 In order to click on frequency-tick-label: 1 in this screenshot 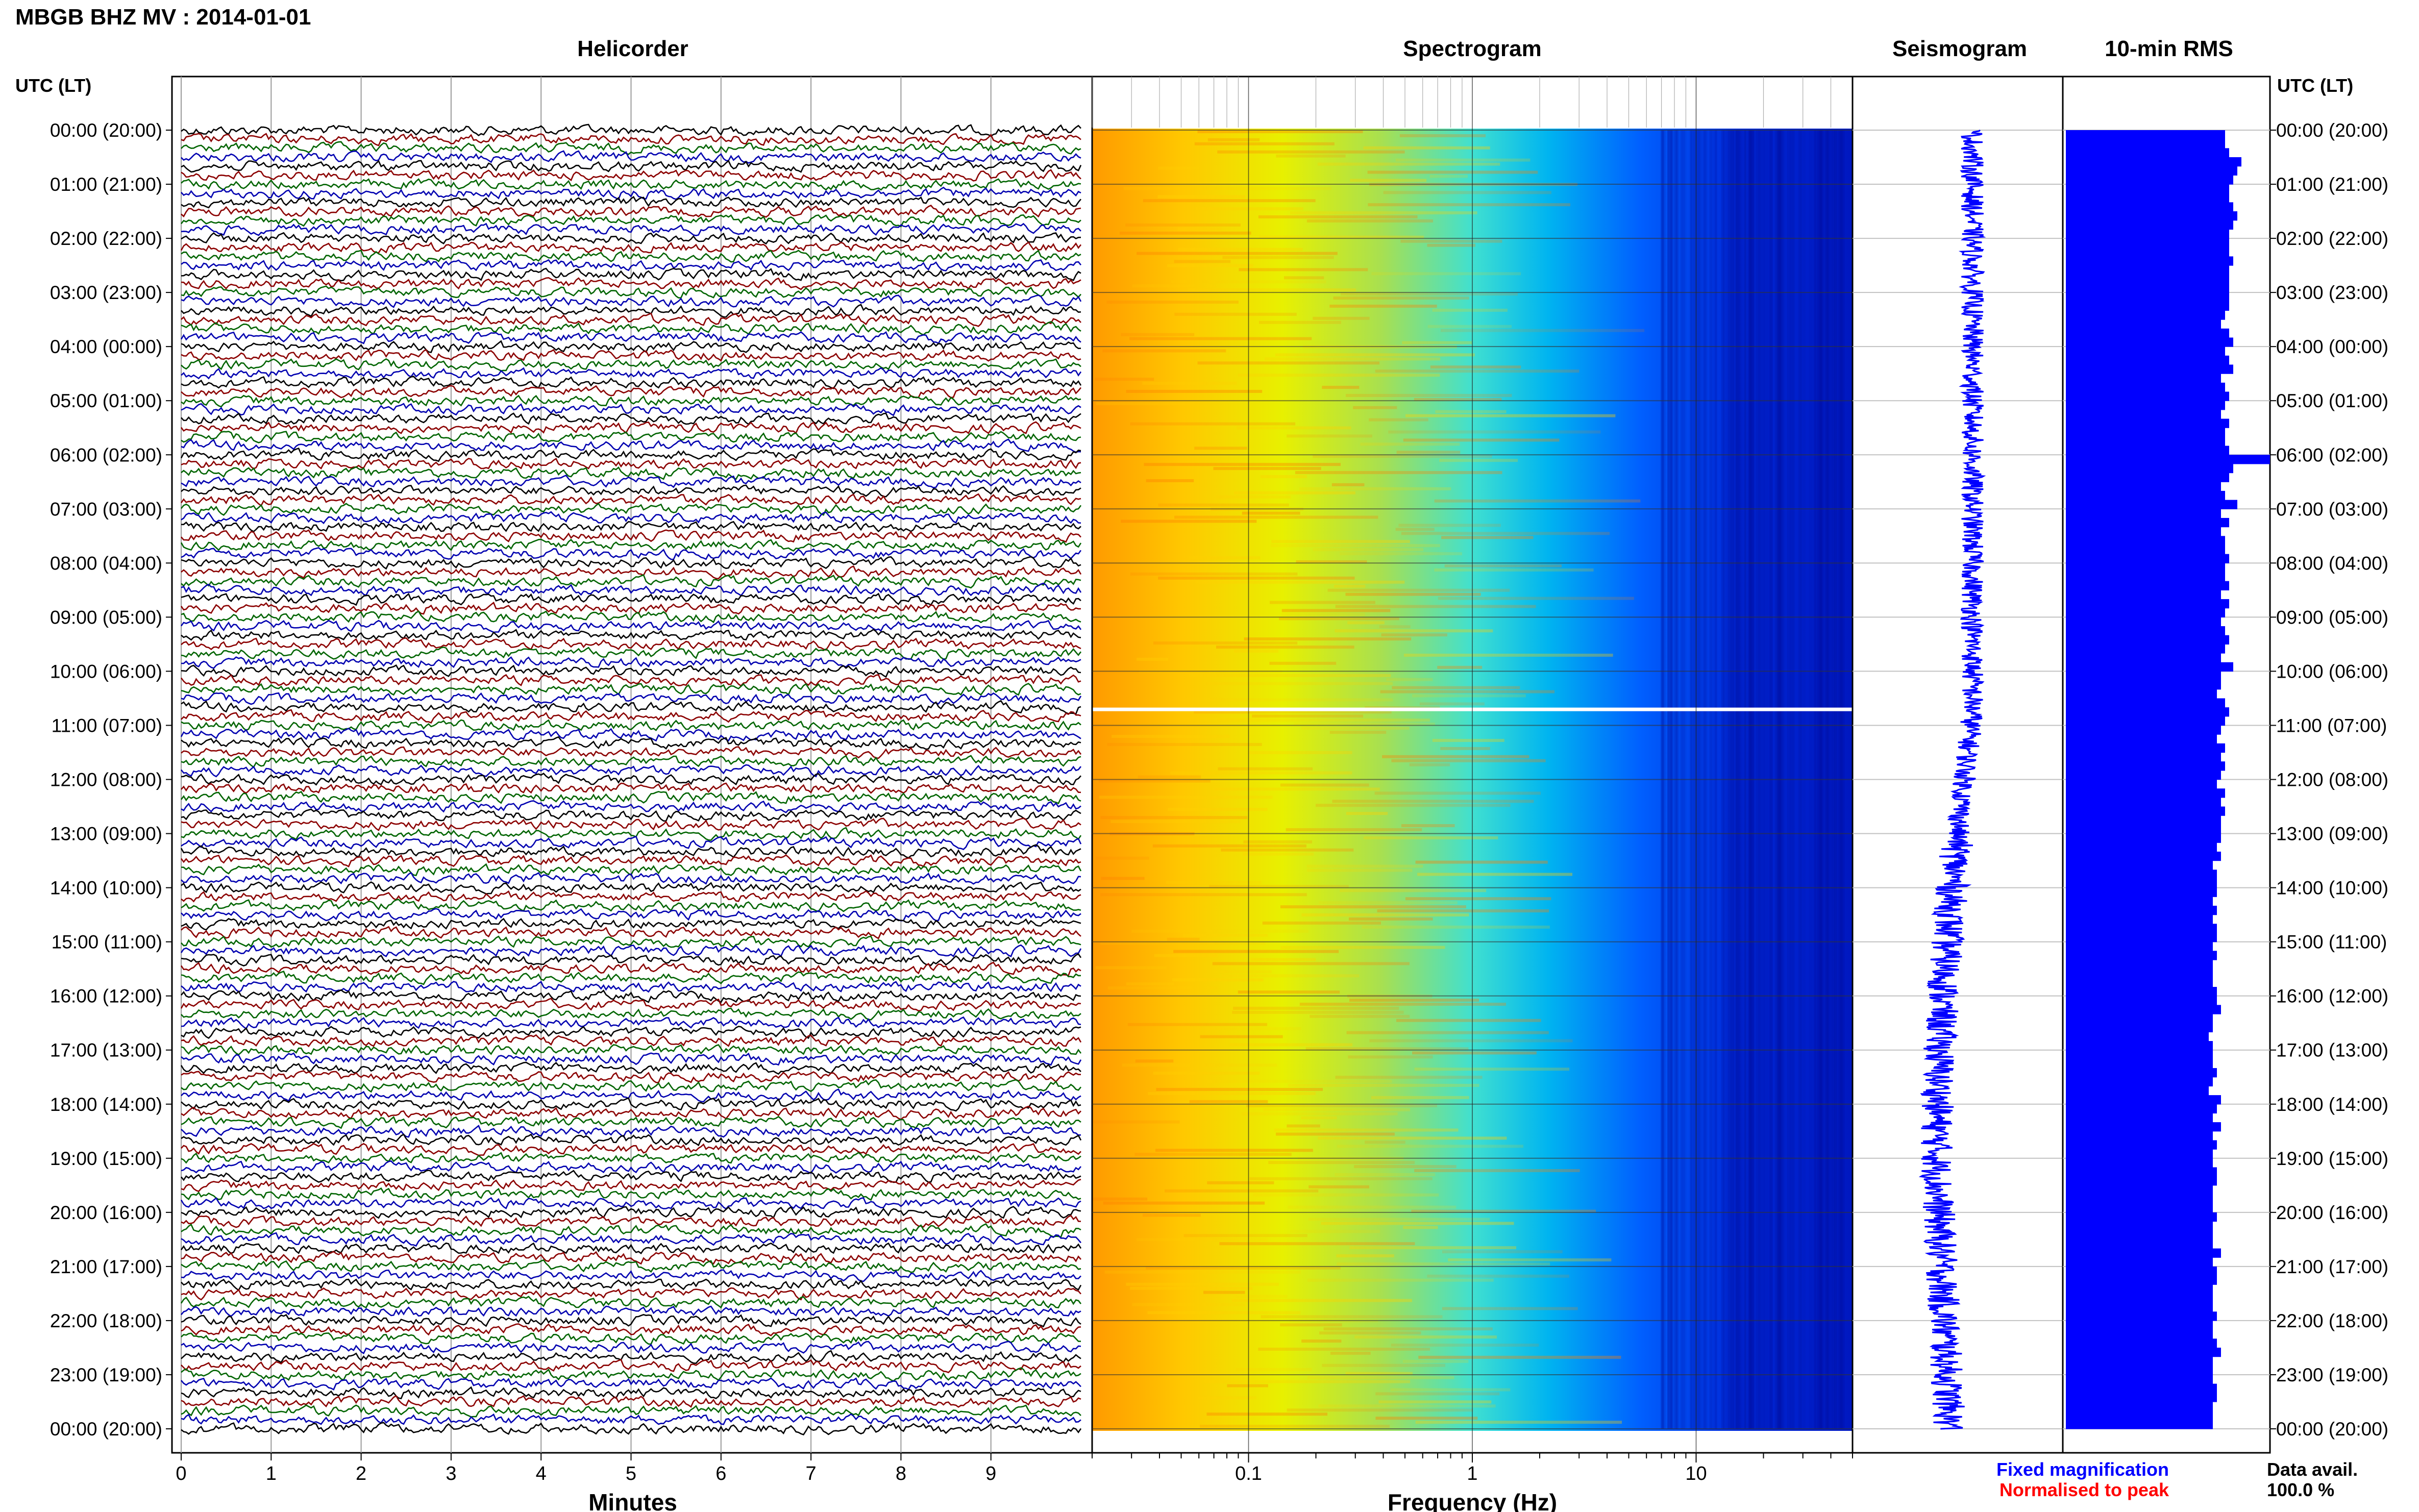, I will do `click(1472, 1473)`.